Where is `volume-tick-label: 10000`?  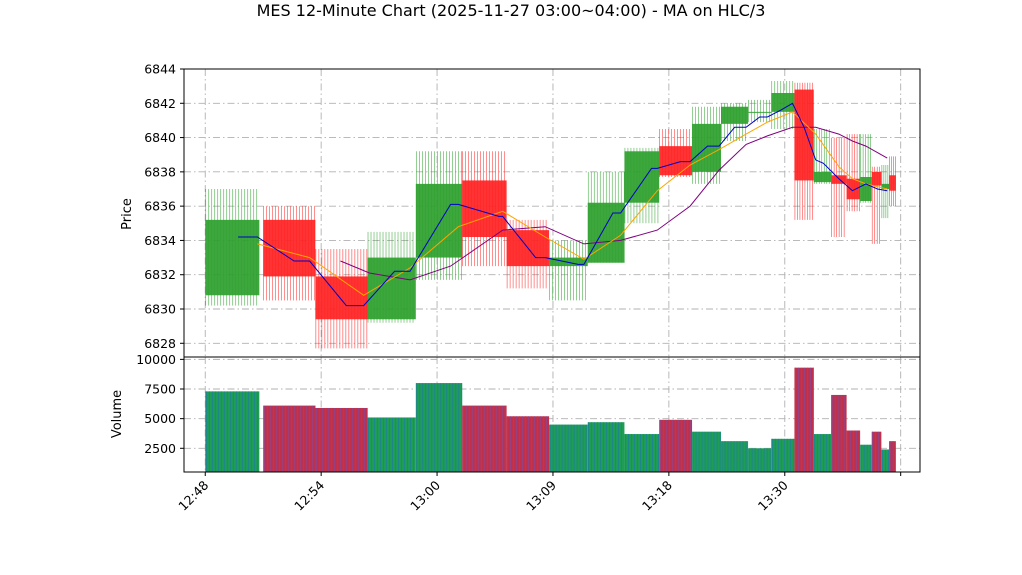 volume-tick-label: 10000 is located at coordinates (156, 359).